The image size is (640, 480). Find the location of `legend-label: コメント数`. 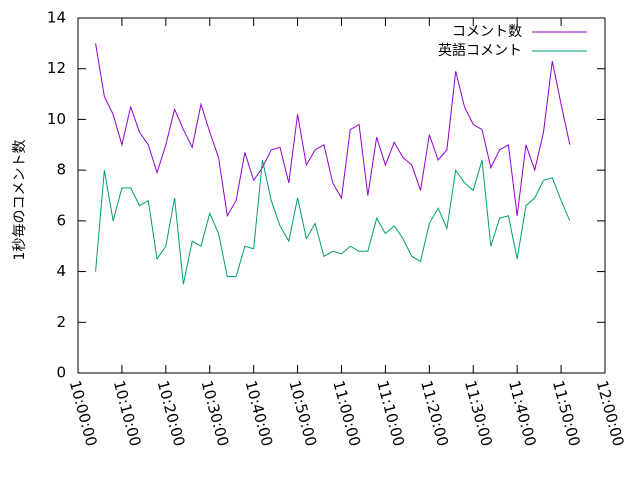

legend-label: コメント数 is located at coordinates (487, 32).